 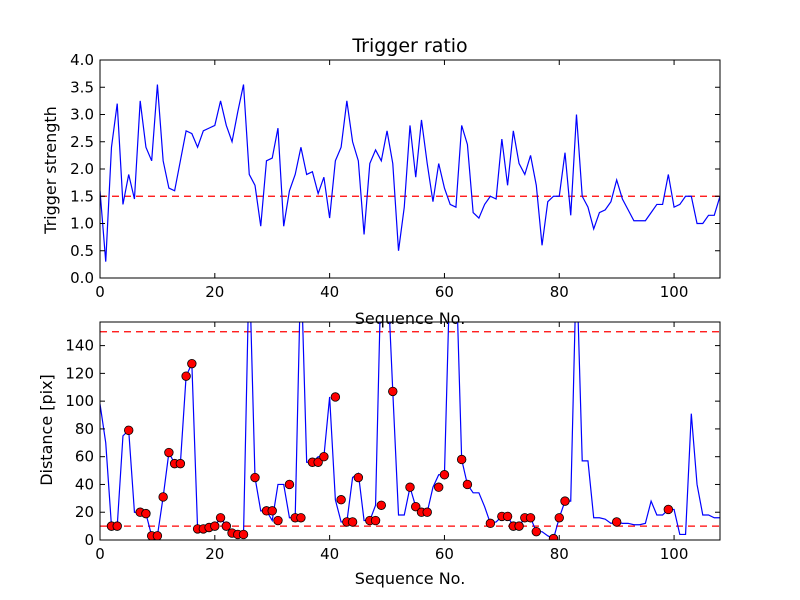 I want to click on bottom-y-tick-label-2: 40, so click(x=84, y=484).